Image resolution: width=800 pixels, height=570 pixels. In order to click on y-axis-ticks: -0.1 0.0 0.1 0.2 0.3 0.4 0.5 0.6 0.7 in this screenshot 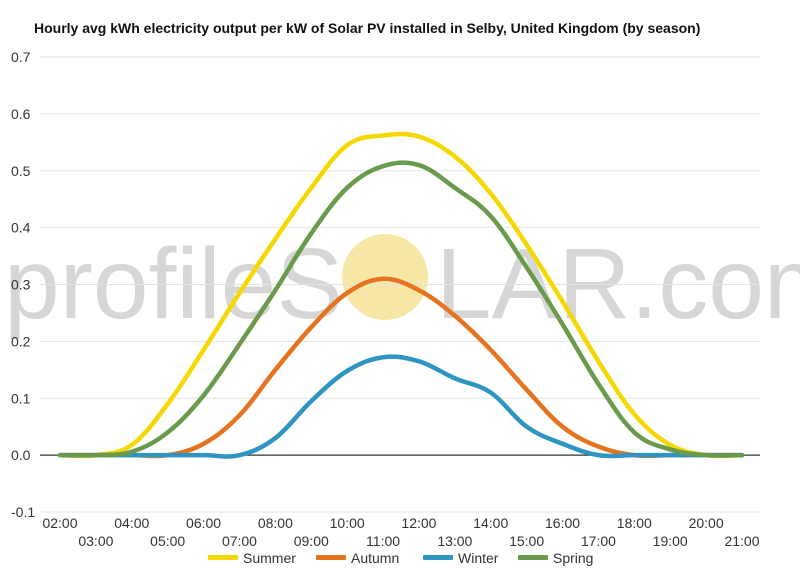, I will do `click(23, 284)`.